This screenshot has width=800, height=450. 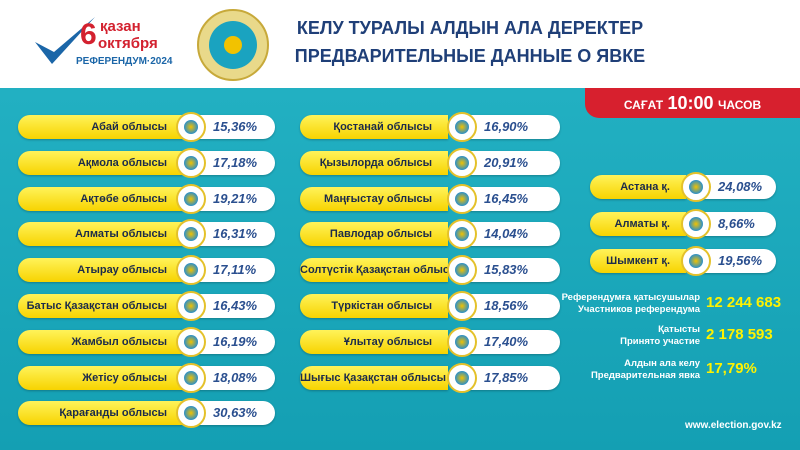 What do you see at coordinates (374, 127) in the screenshot?
I see `region-name: Қостанай облысы` at bounding box center [374, 127].